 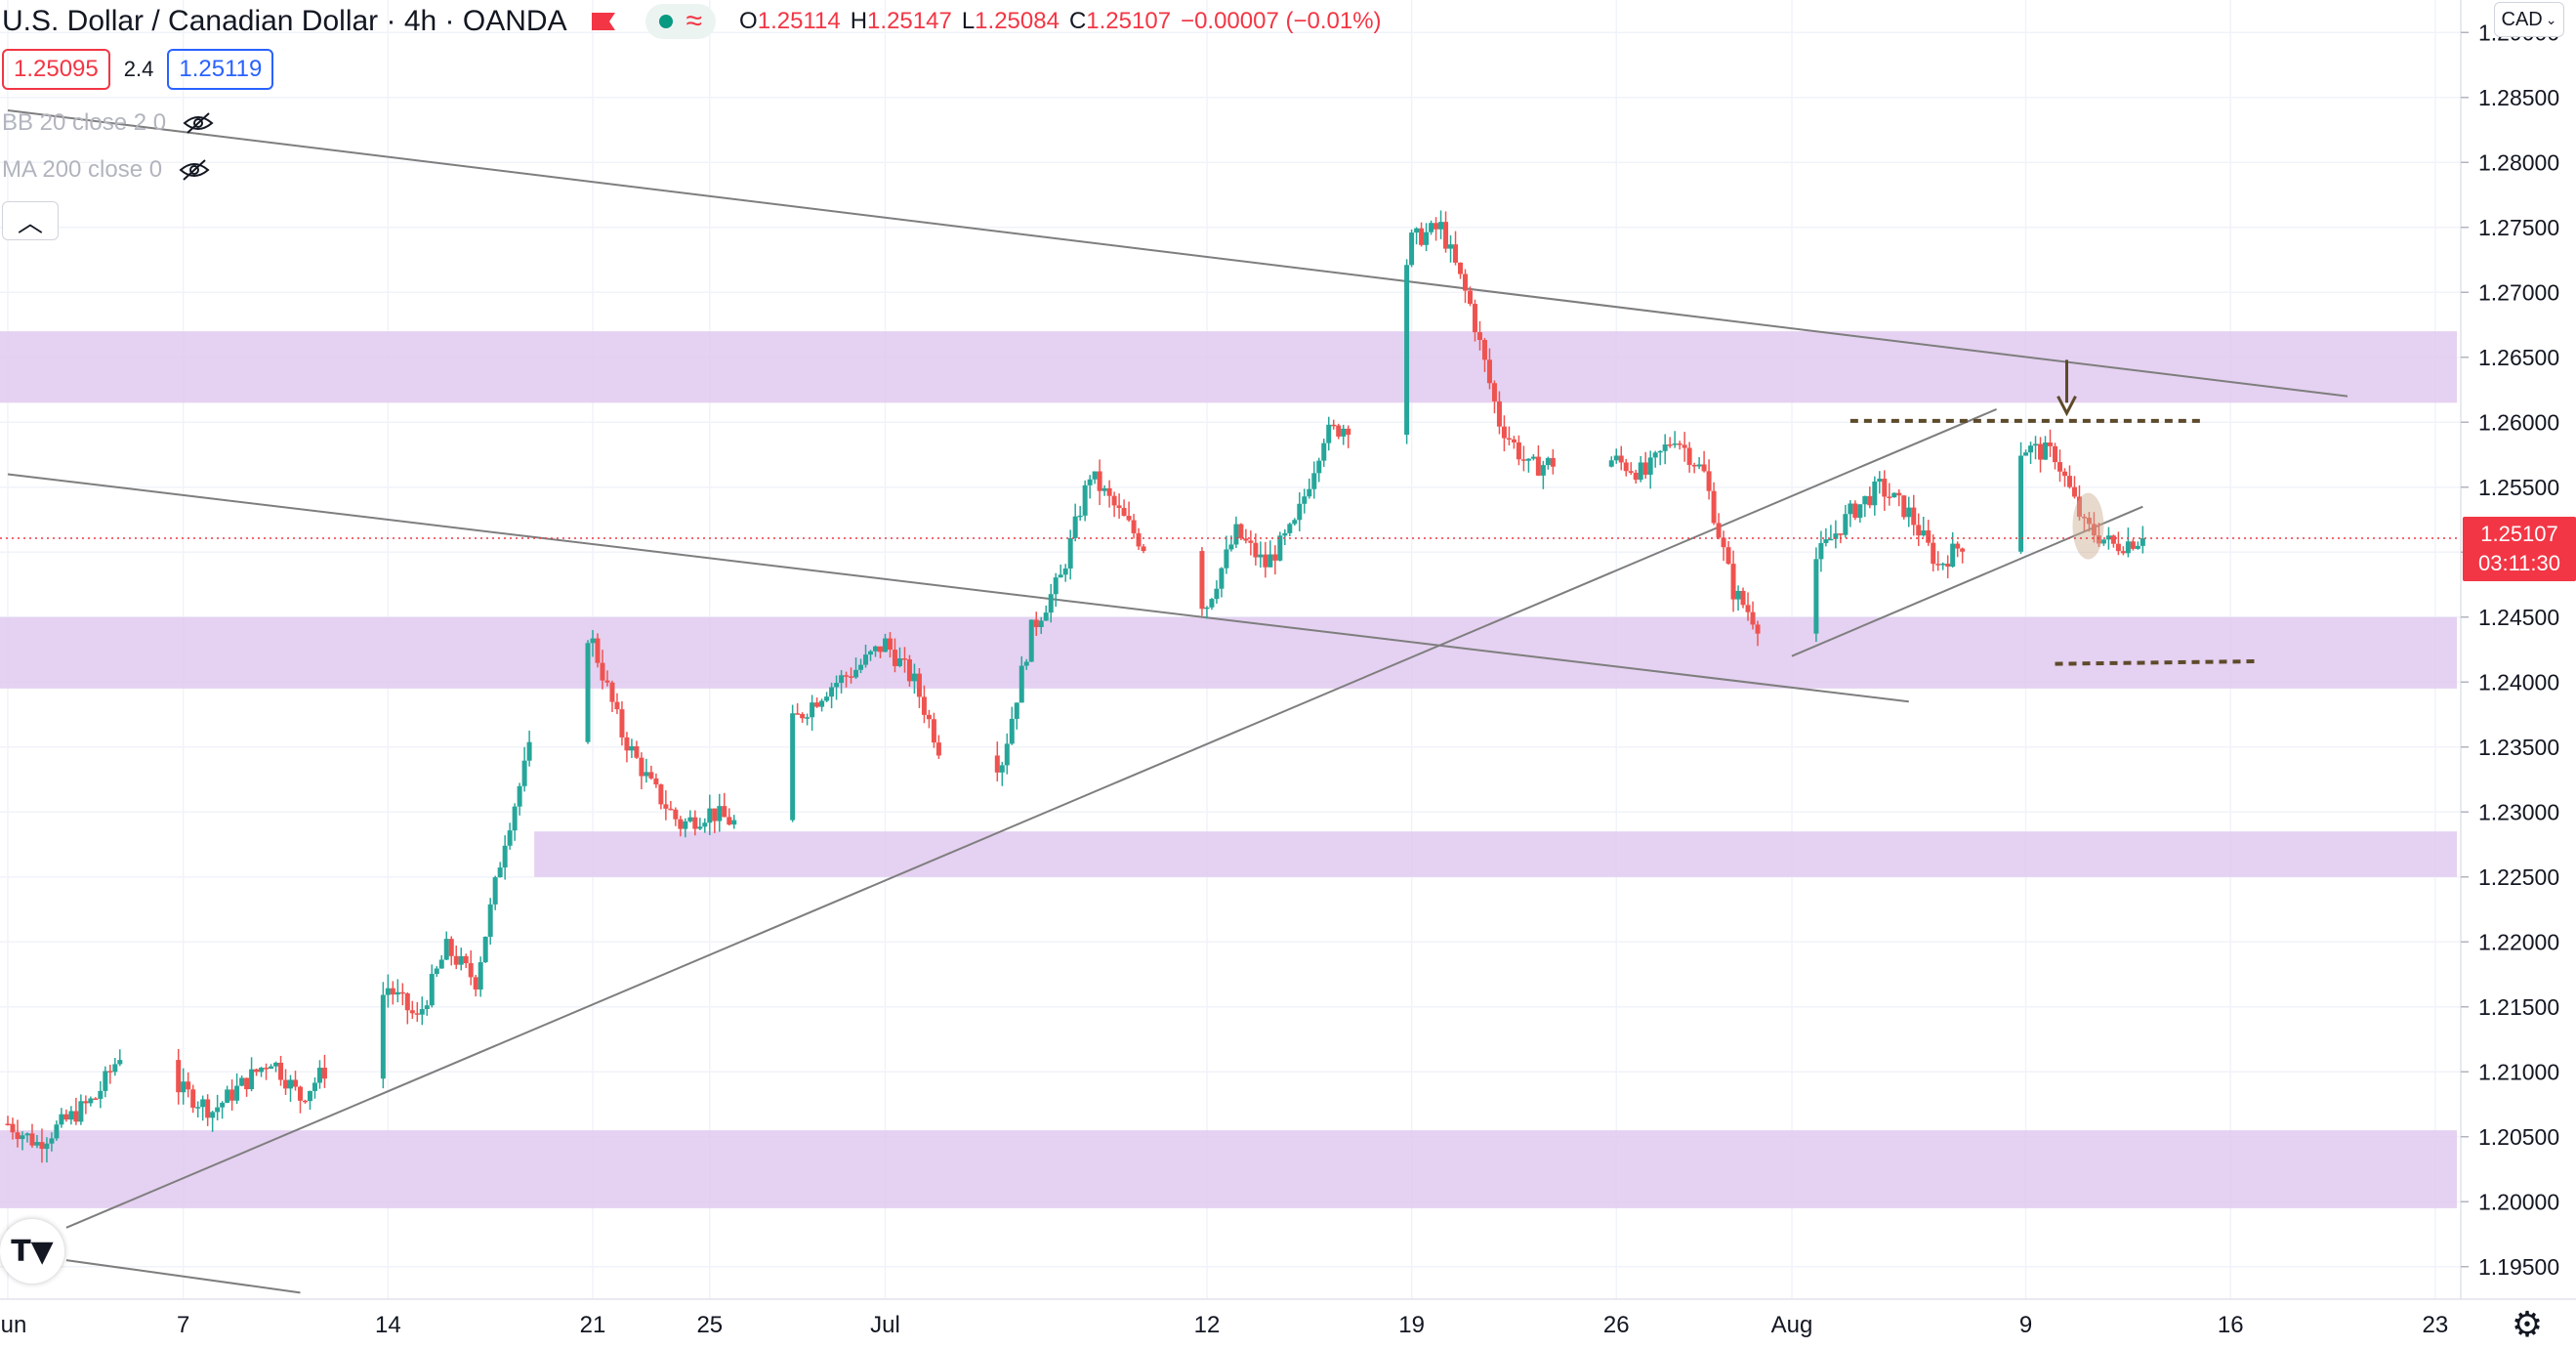 I want to click on price-tick-label: 1.19500, so click(x=2518, y=1267).